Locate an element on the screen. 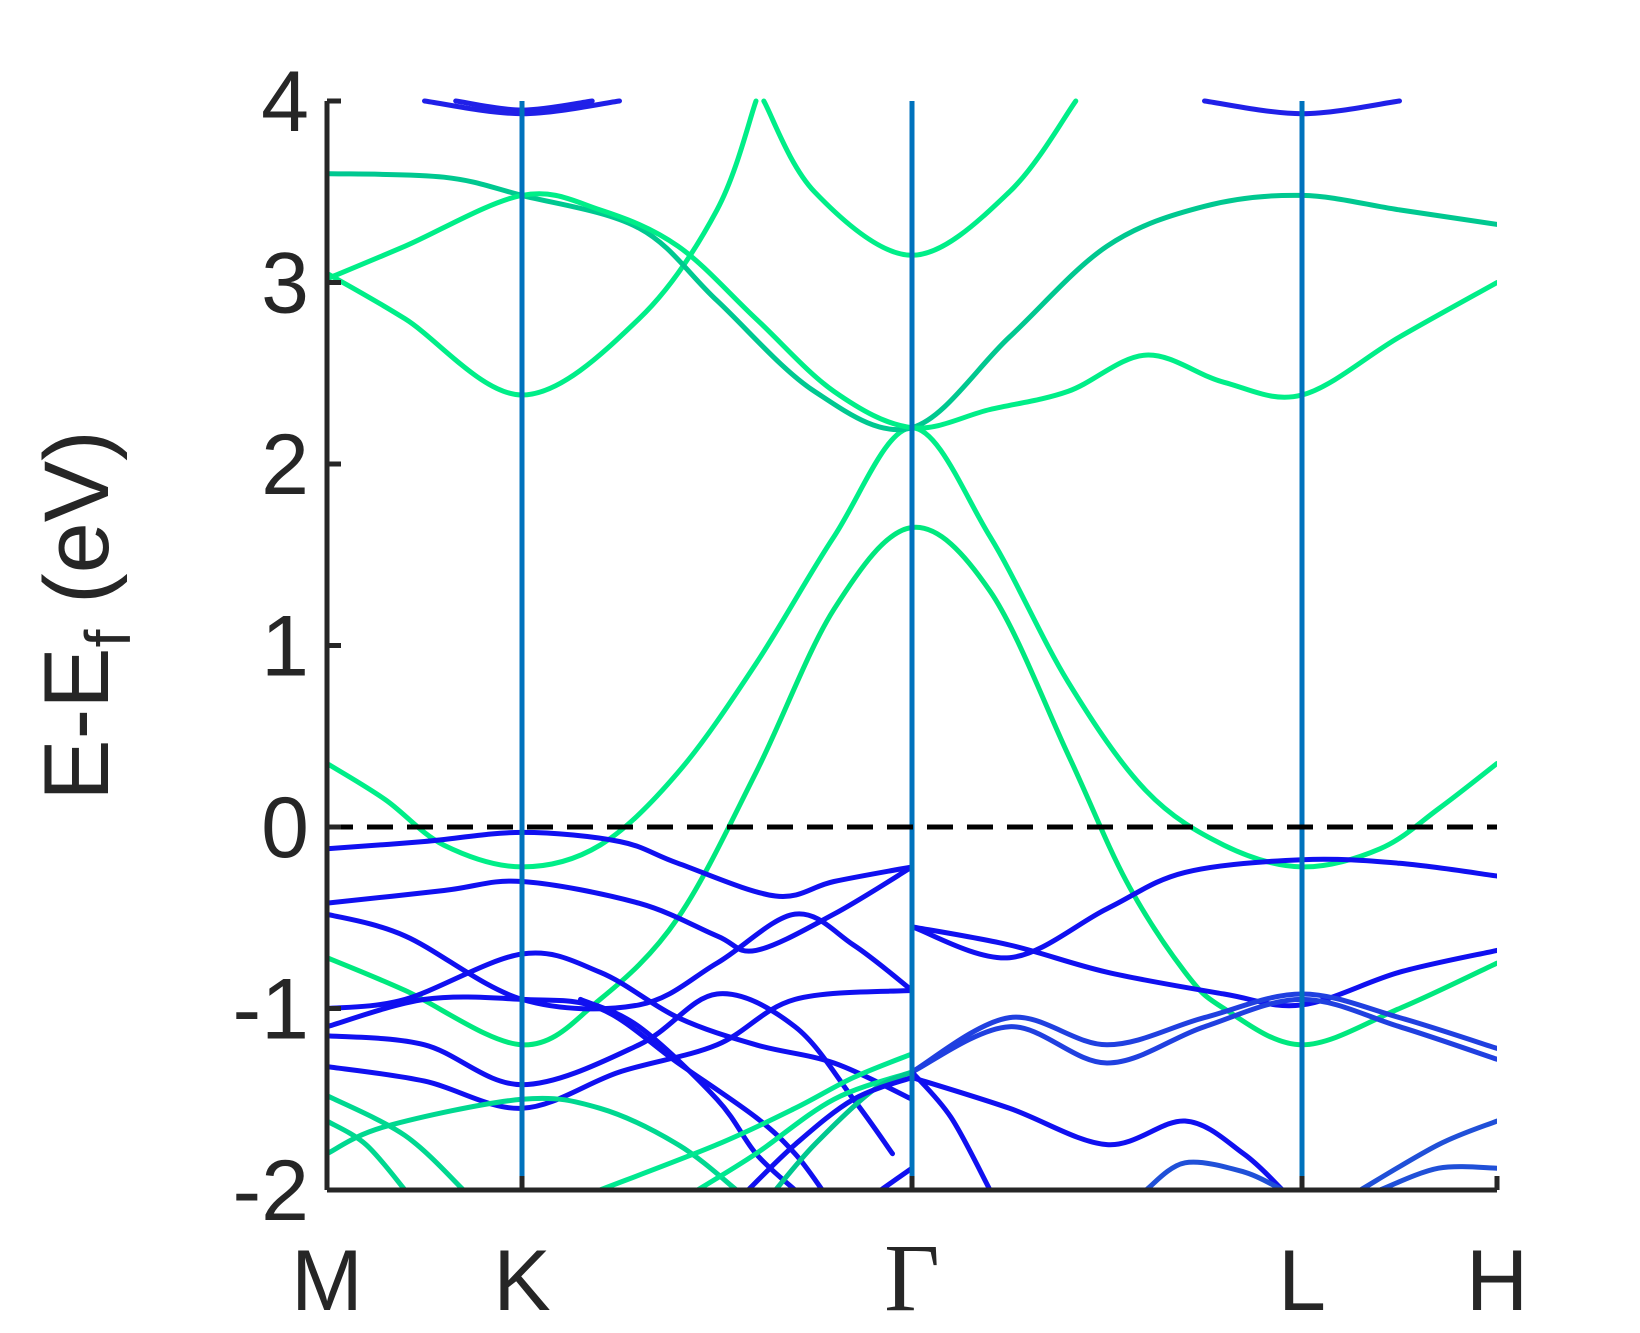  y-axis-label-prefix: E-E is located at coordinates (77, 723).